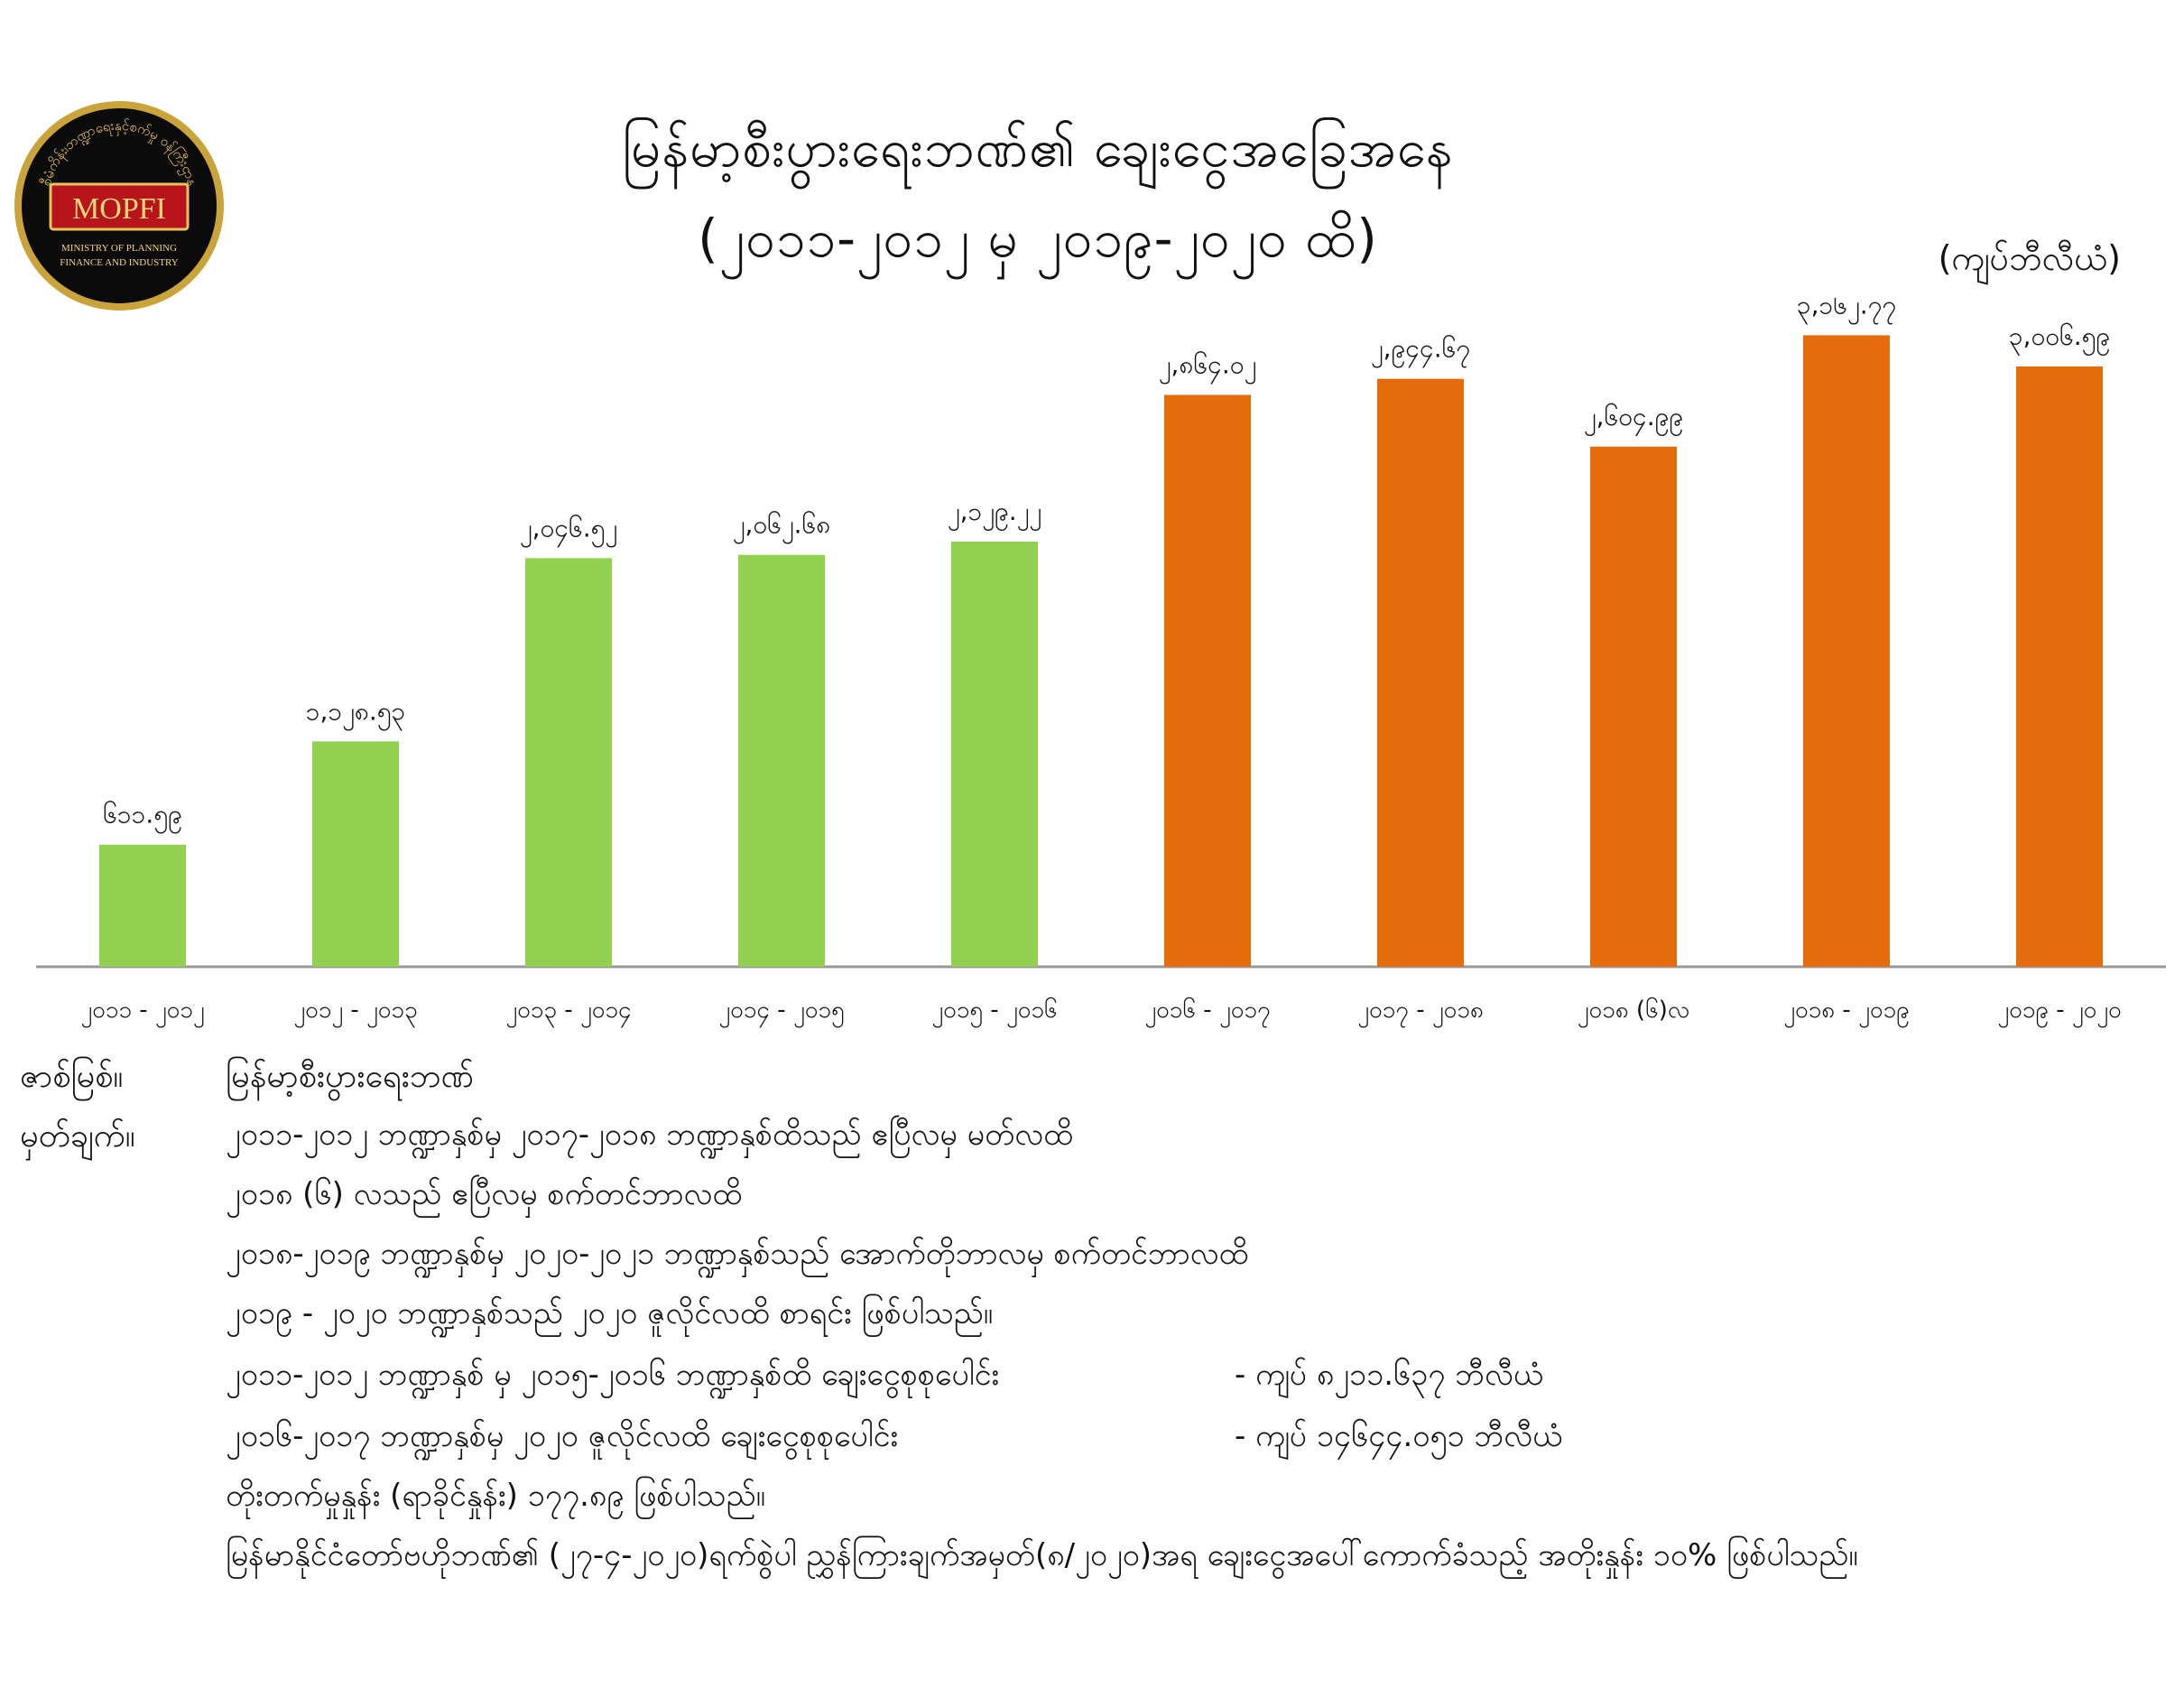  What do you see at coordinates (350, 1076) in the screenshot?
I see `source-value: မြန်မာ့စီးပွားရေးဘဏ်` at bounding box center [350, 1076].